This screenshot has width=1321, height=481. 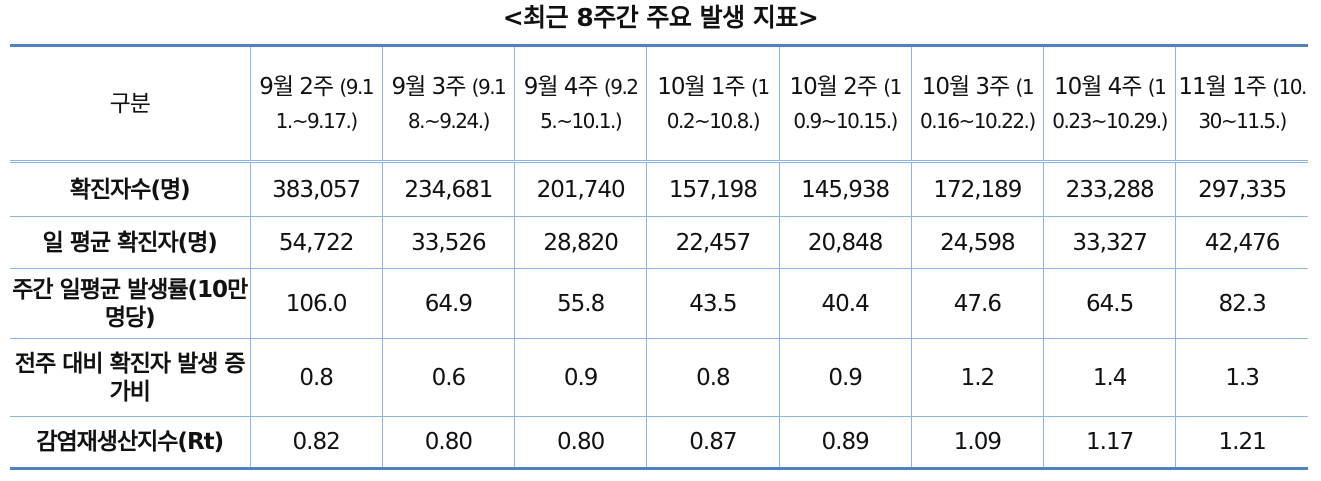 I want to click on column-header: 9월 3주 (9.18.~9.24.), so click(x=448, y=104).